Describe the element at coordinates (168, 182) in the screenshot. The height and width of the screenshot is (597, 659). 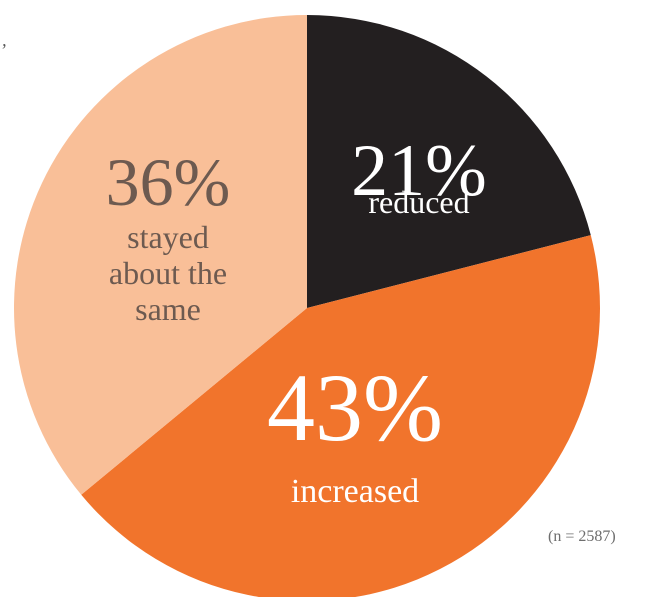
I see `slice-percent-label: 36%` at that location.